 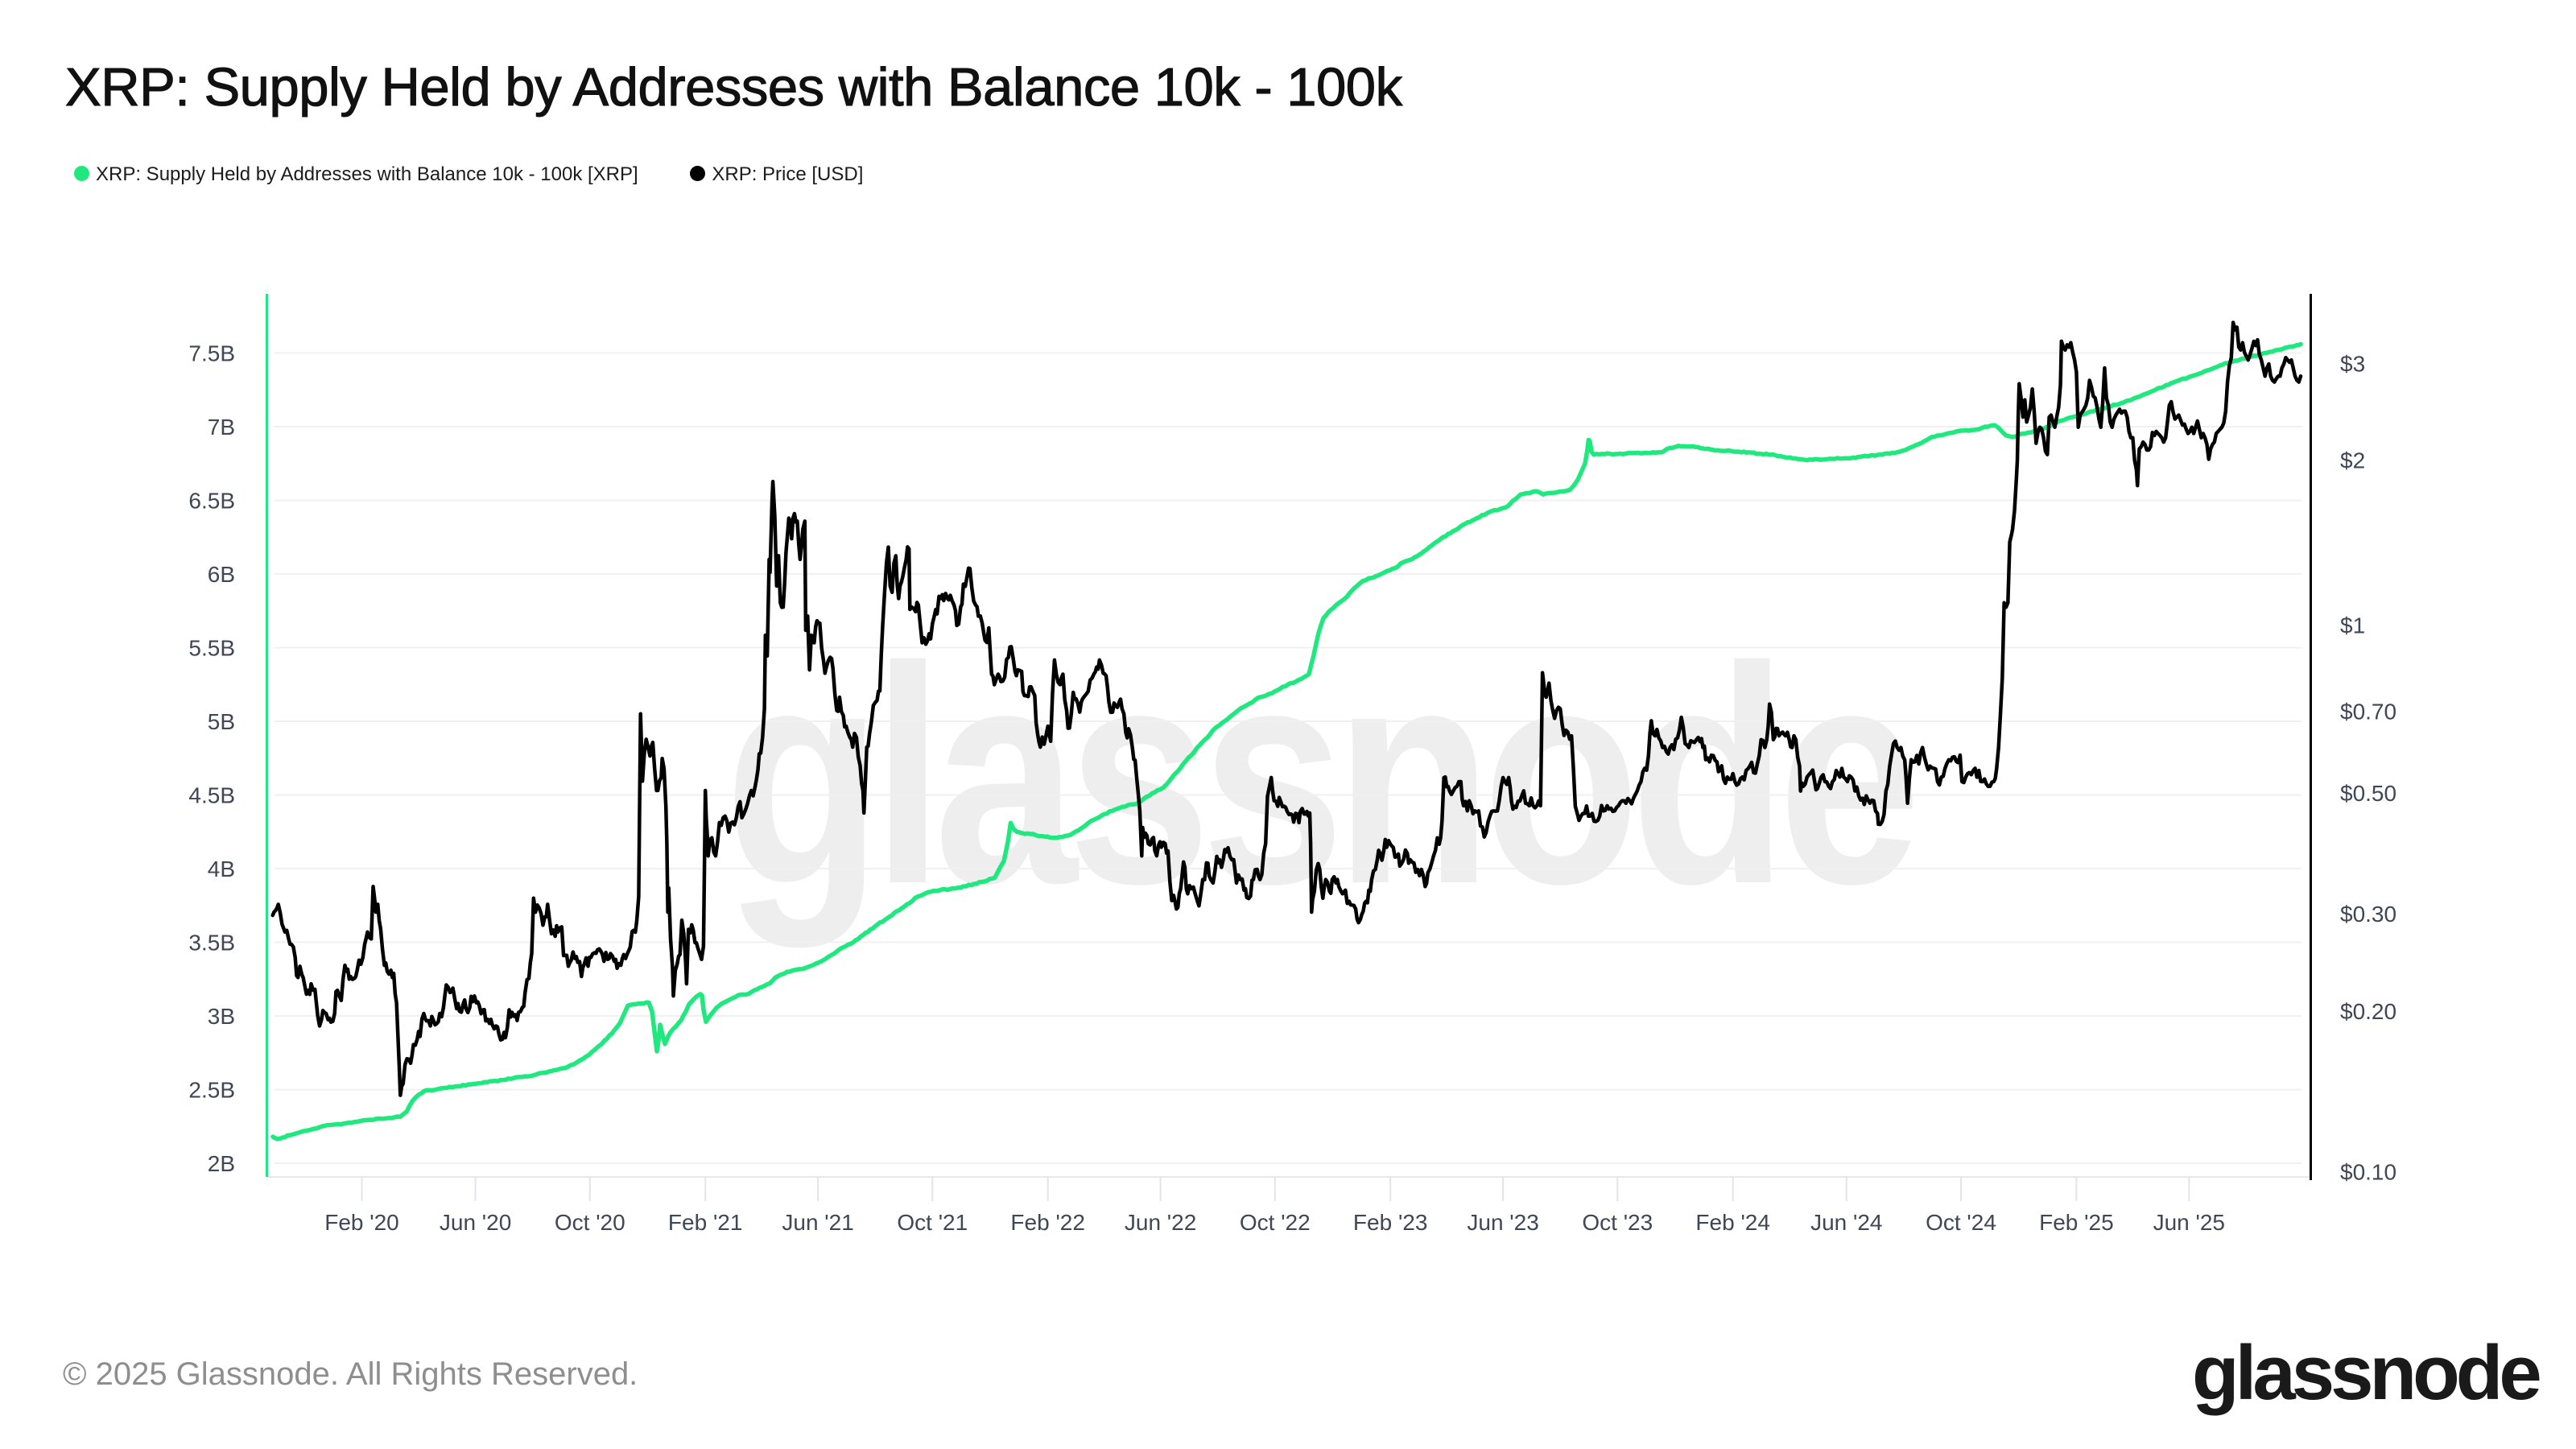 What do you see at coordinates (361, 1222) in the screenshot?
I see `svg-text: Feb '20` at bounding box center [361, 1222].